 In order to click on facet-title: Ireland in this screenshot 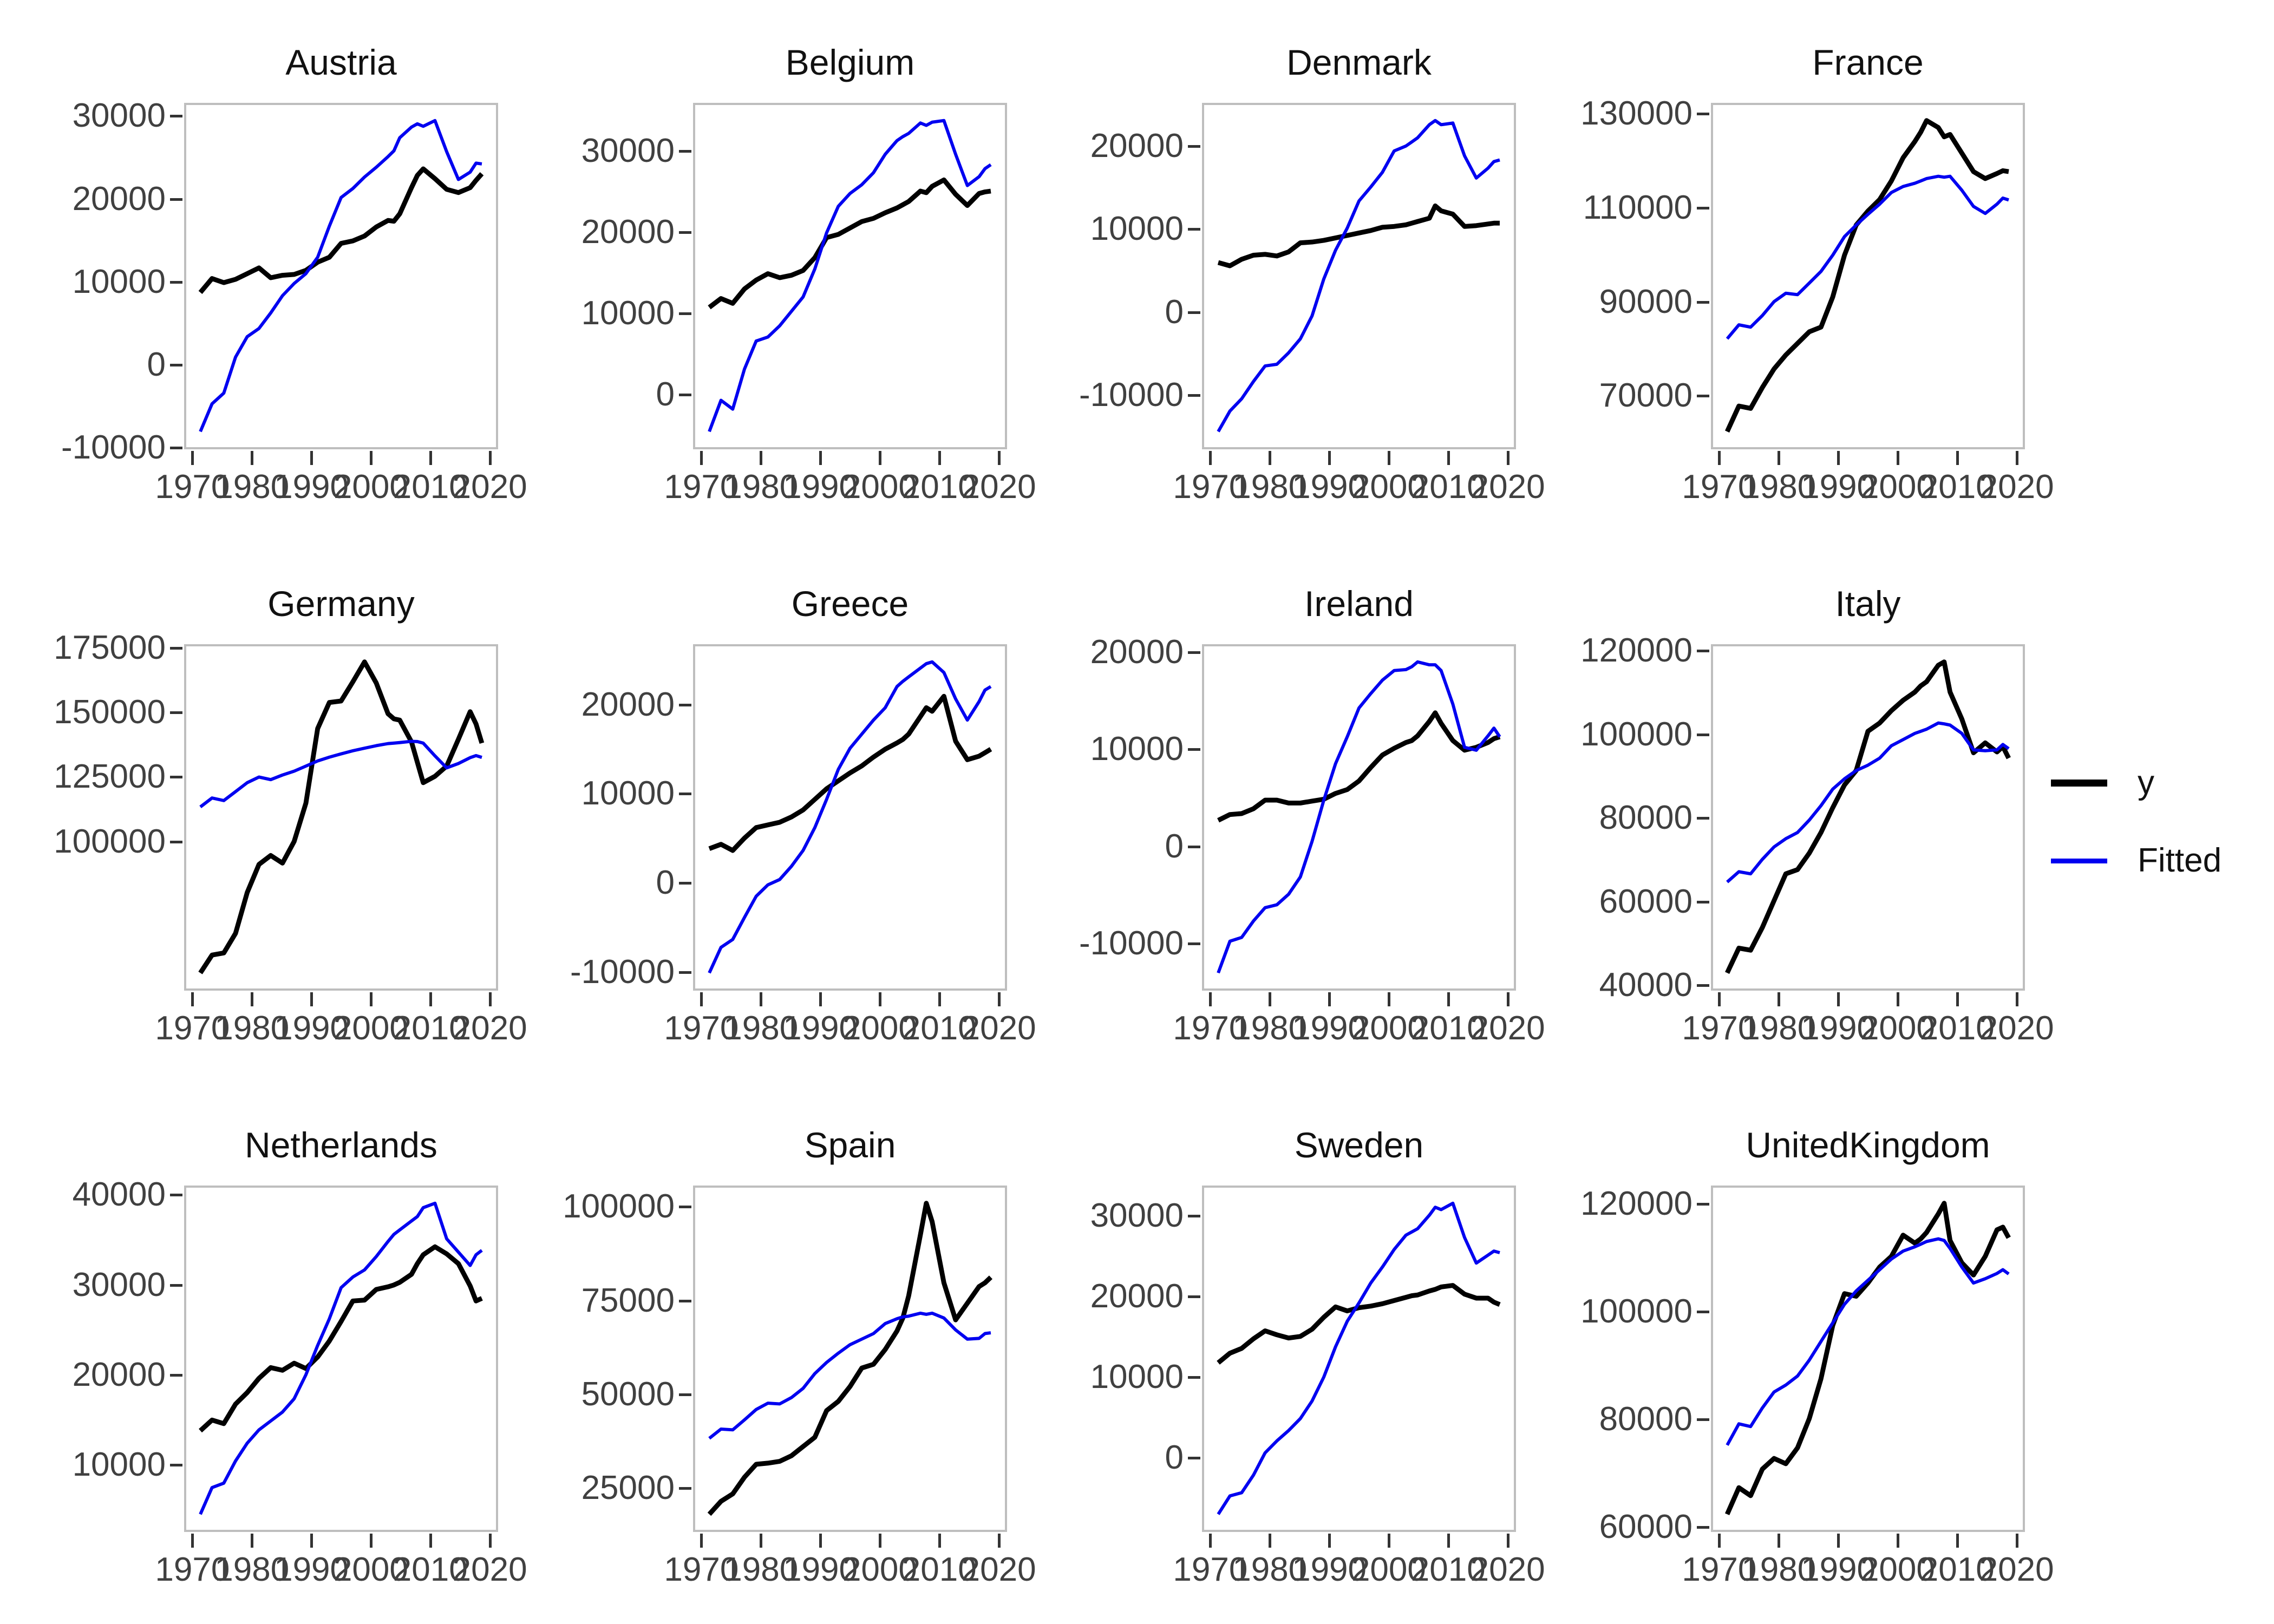, I will do `click(1359, 604)`.